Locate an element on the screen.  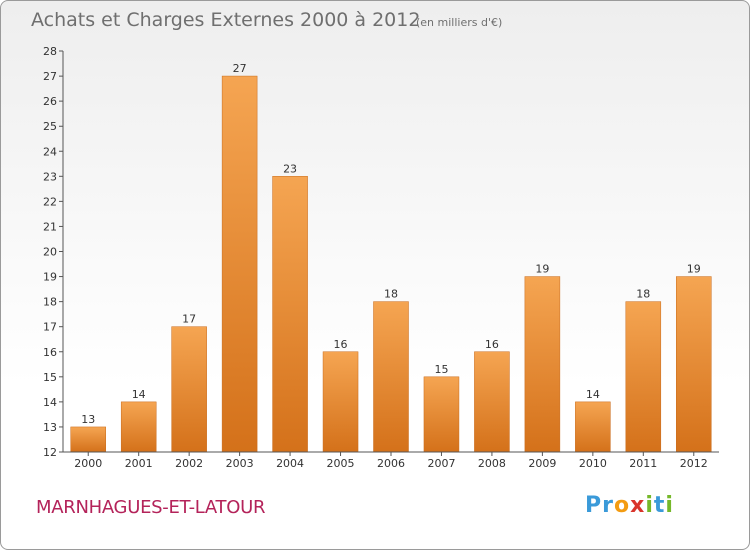
y-tick-label: 22 is located at coordinates (50, 201).